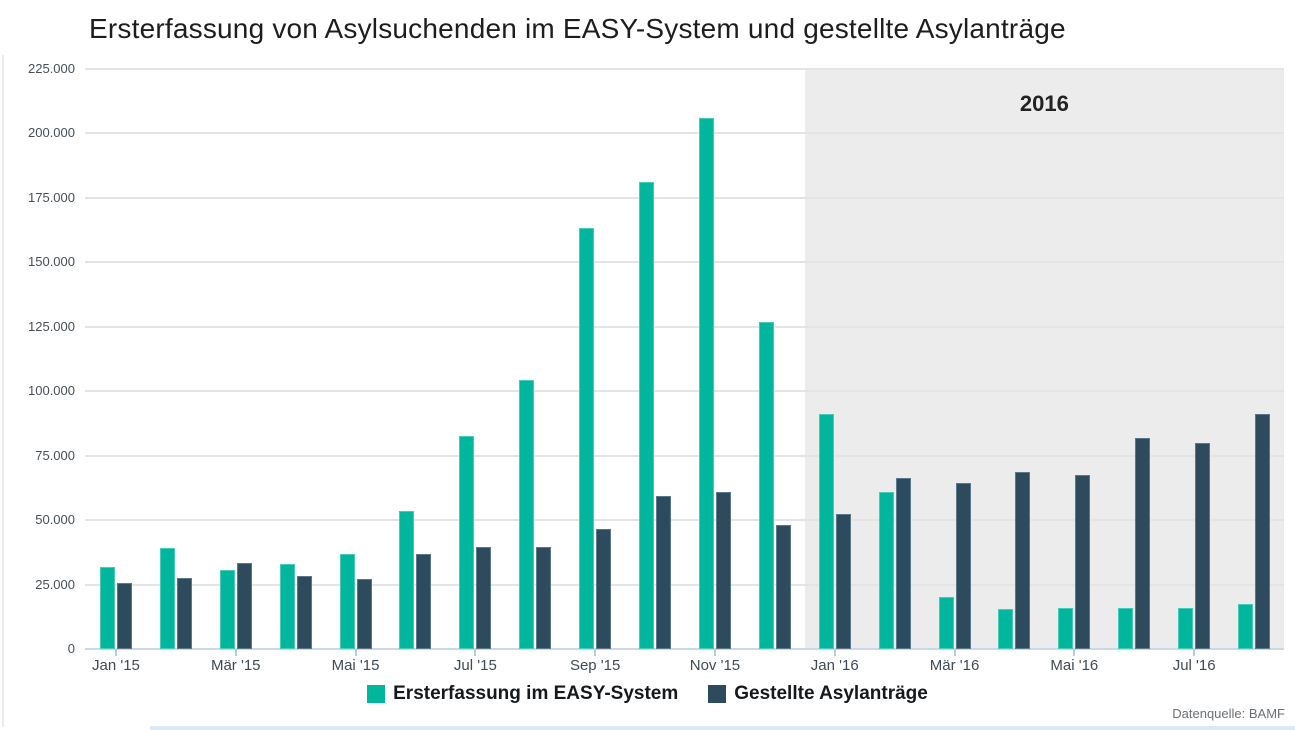 The image size is (1295, 730). Describe the element at coordinates (715, 665) in the screenshot. I see `x-tick-label-nov-15: Nov '15` at that location.